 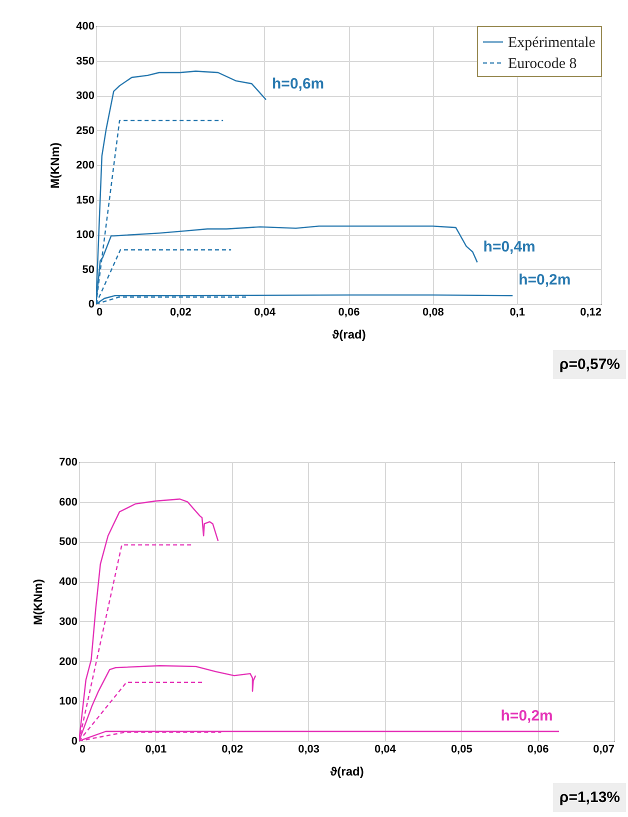 I want to click on y-tick-label: 700, so click(x=68, y=462).